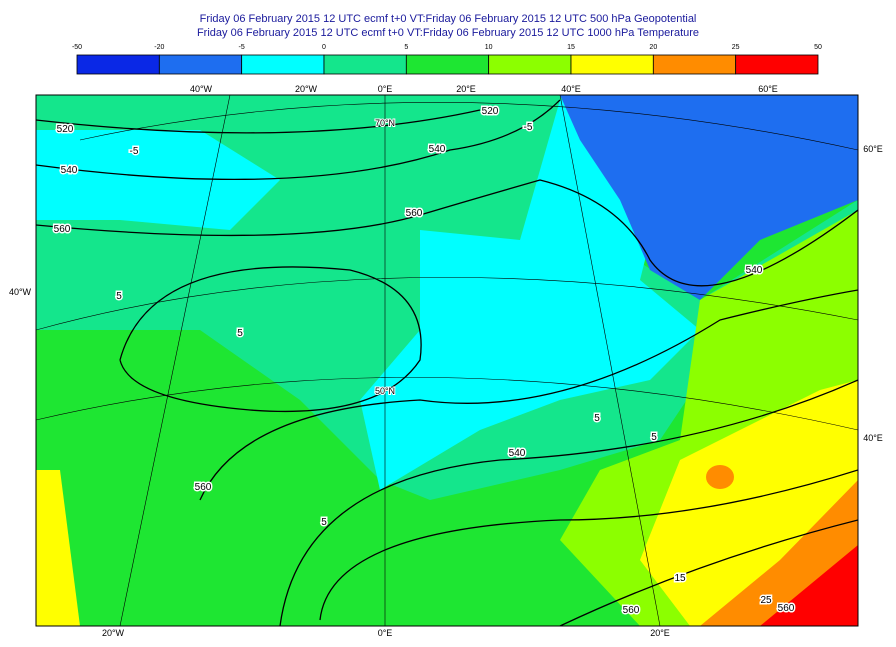  Describe the element at coordinates (77, 47) in the screenshot. I see `colorbar-tick-label: -50` at that location.